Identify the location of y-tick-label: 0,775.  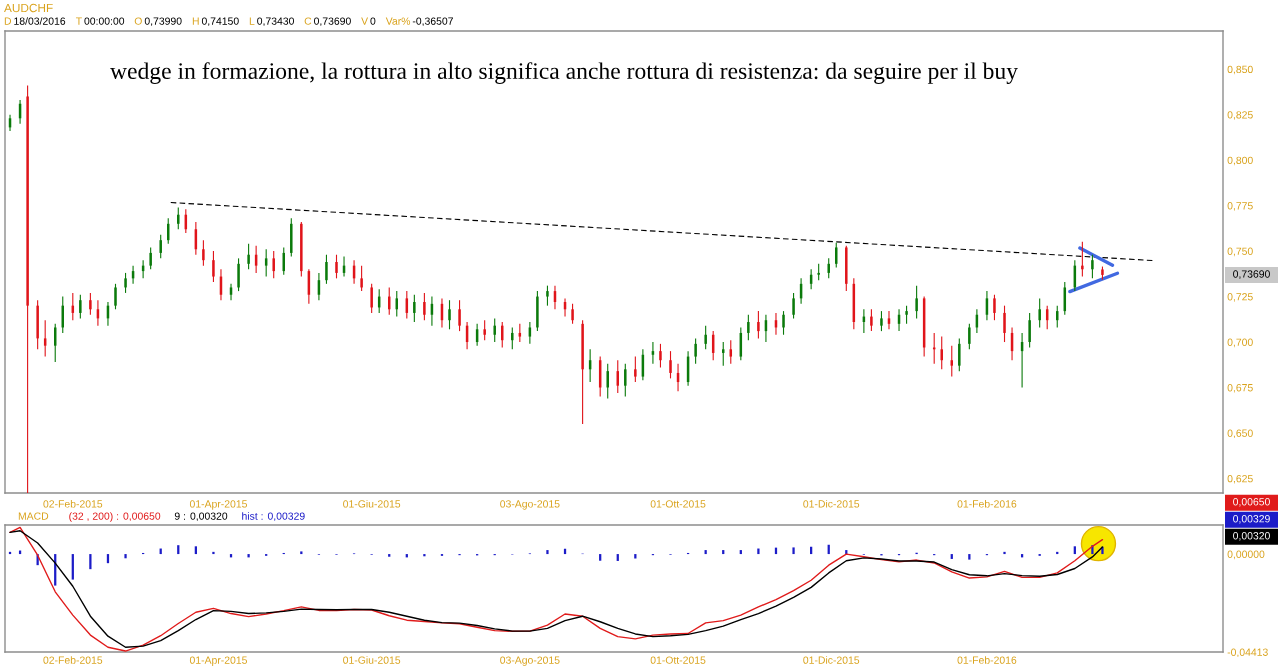
(1240, 206).